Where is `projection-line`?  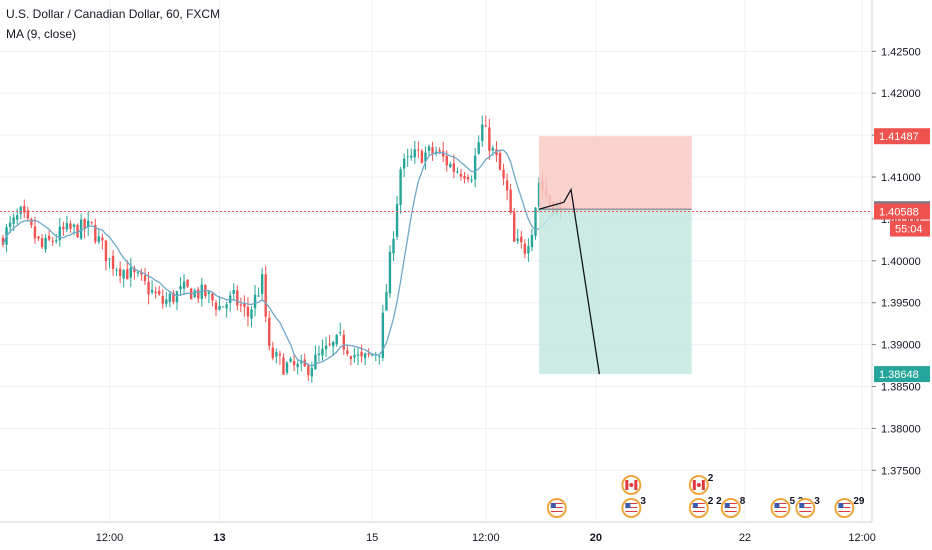 projection-line is located at coordinates (569, 281).